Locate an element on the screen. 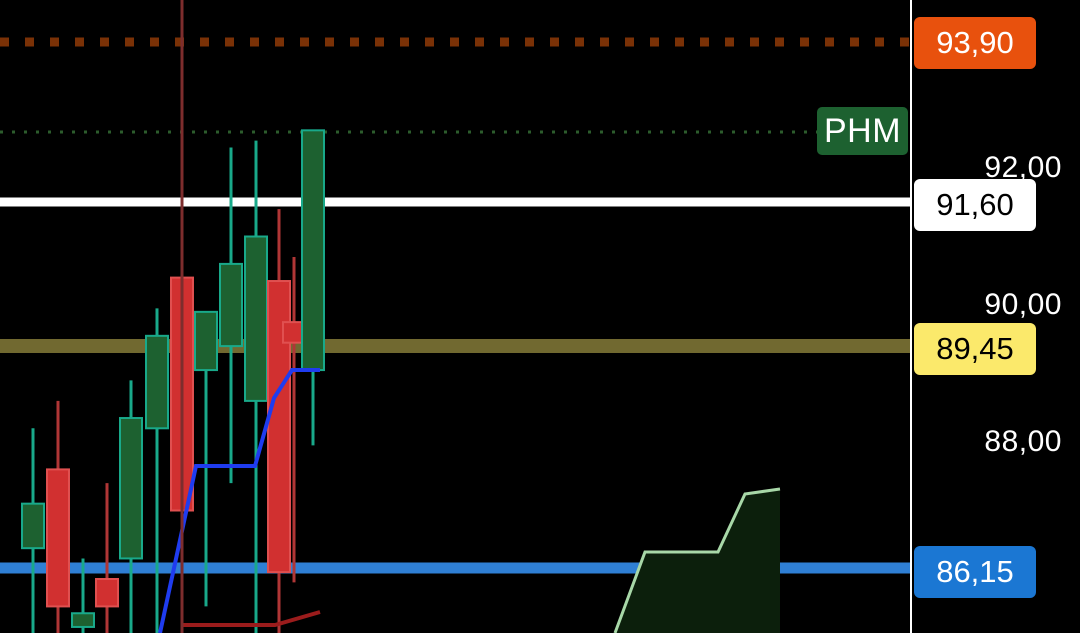 The height and width of the screenshot is (633, 1080). overlay-lines is located at coordinates (239, 500).